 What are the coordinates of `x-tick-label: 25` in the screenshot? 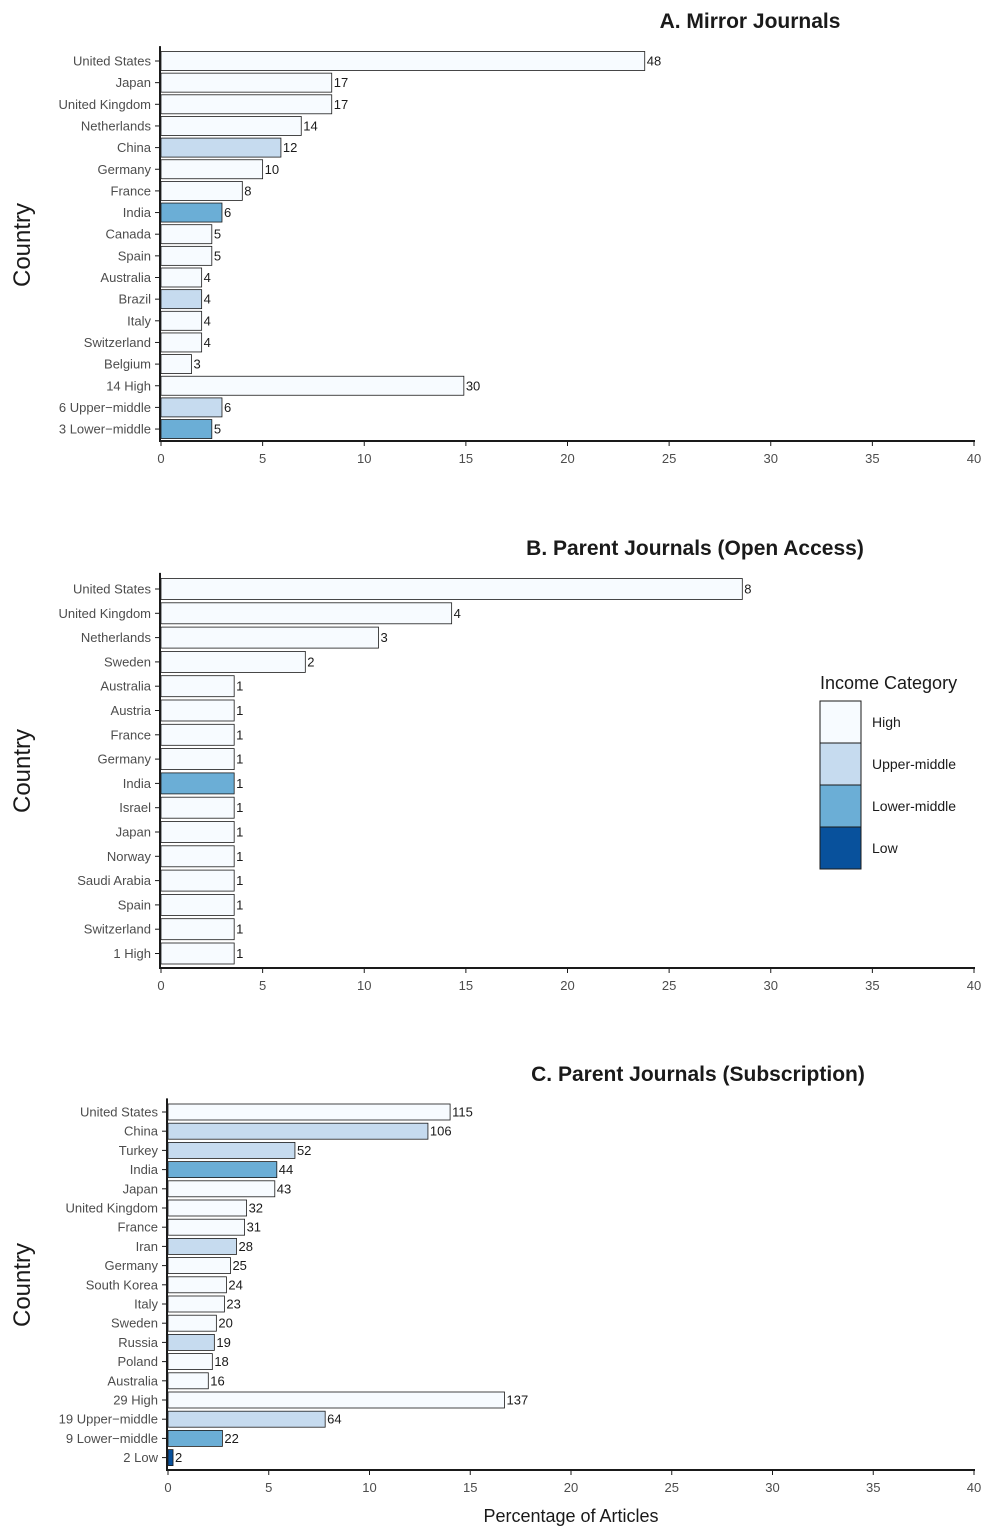 It's located at (669, 985).